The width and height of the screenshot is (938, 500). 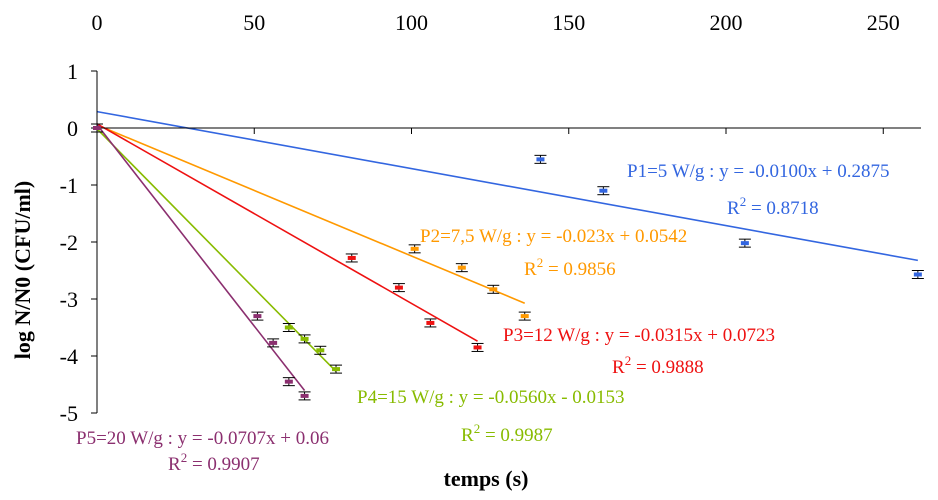 What do you see at coordinates (507, 433) in the screenshot?
I see `p4-r2: R2 = 0.9987` at bounding box center [507, 433].